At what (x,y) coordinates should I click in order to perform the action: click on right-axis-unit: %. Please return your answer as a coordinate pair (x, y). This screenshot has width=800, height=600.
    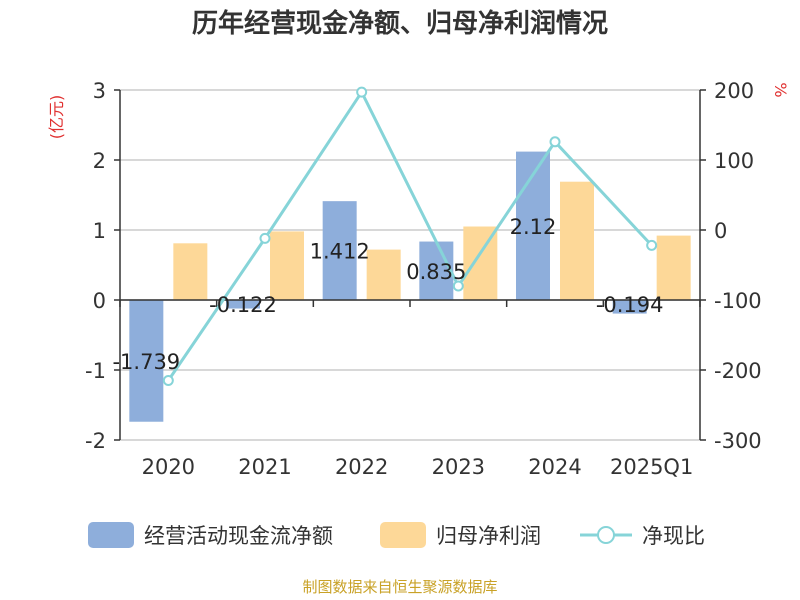
    Looking at the image, I should click on (780, 89).